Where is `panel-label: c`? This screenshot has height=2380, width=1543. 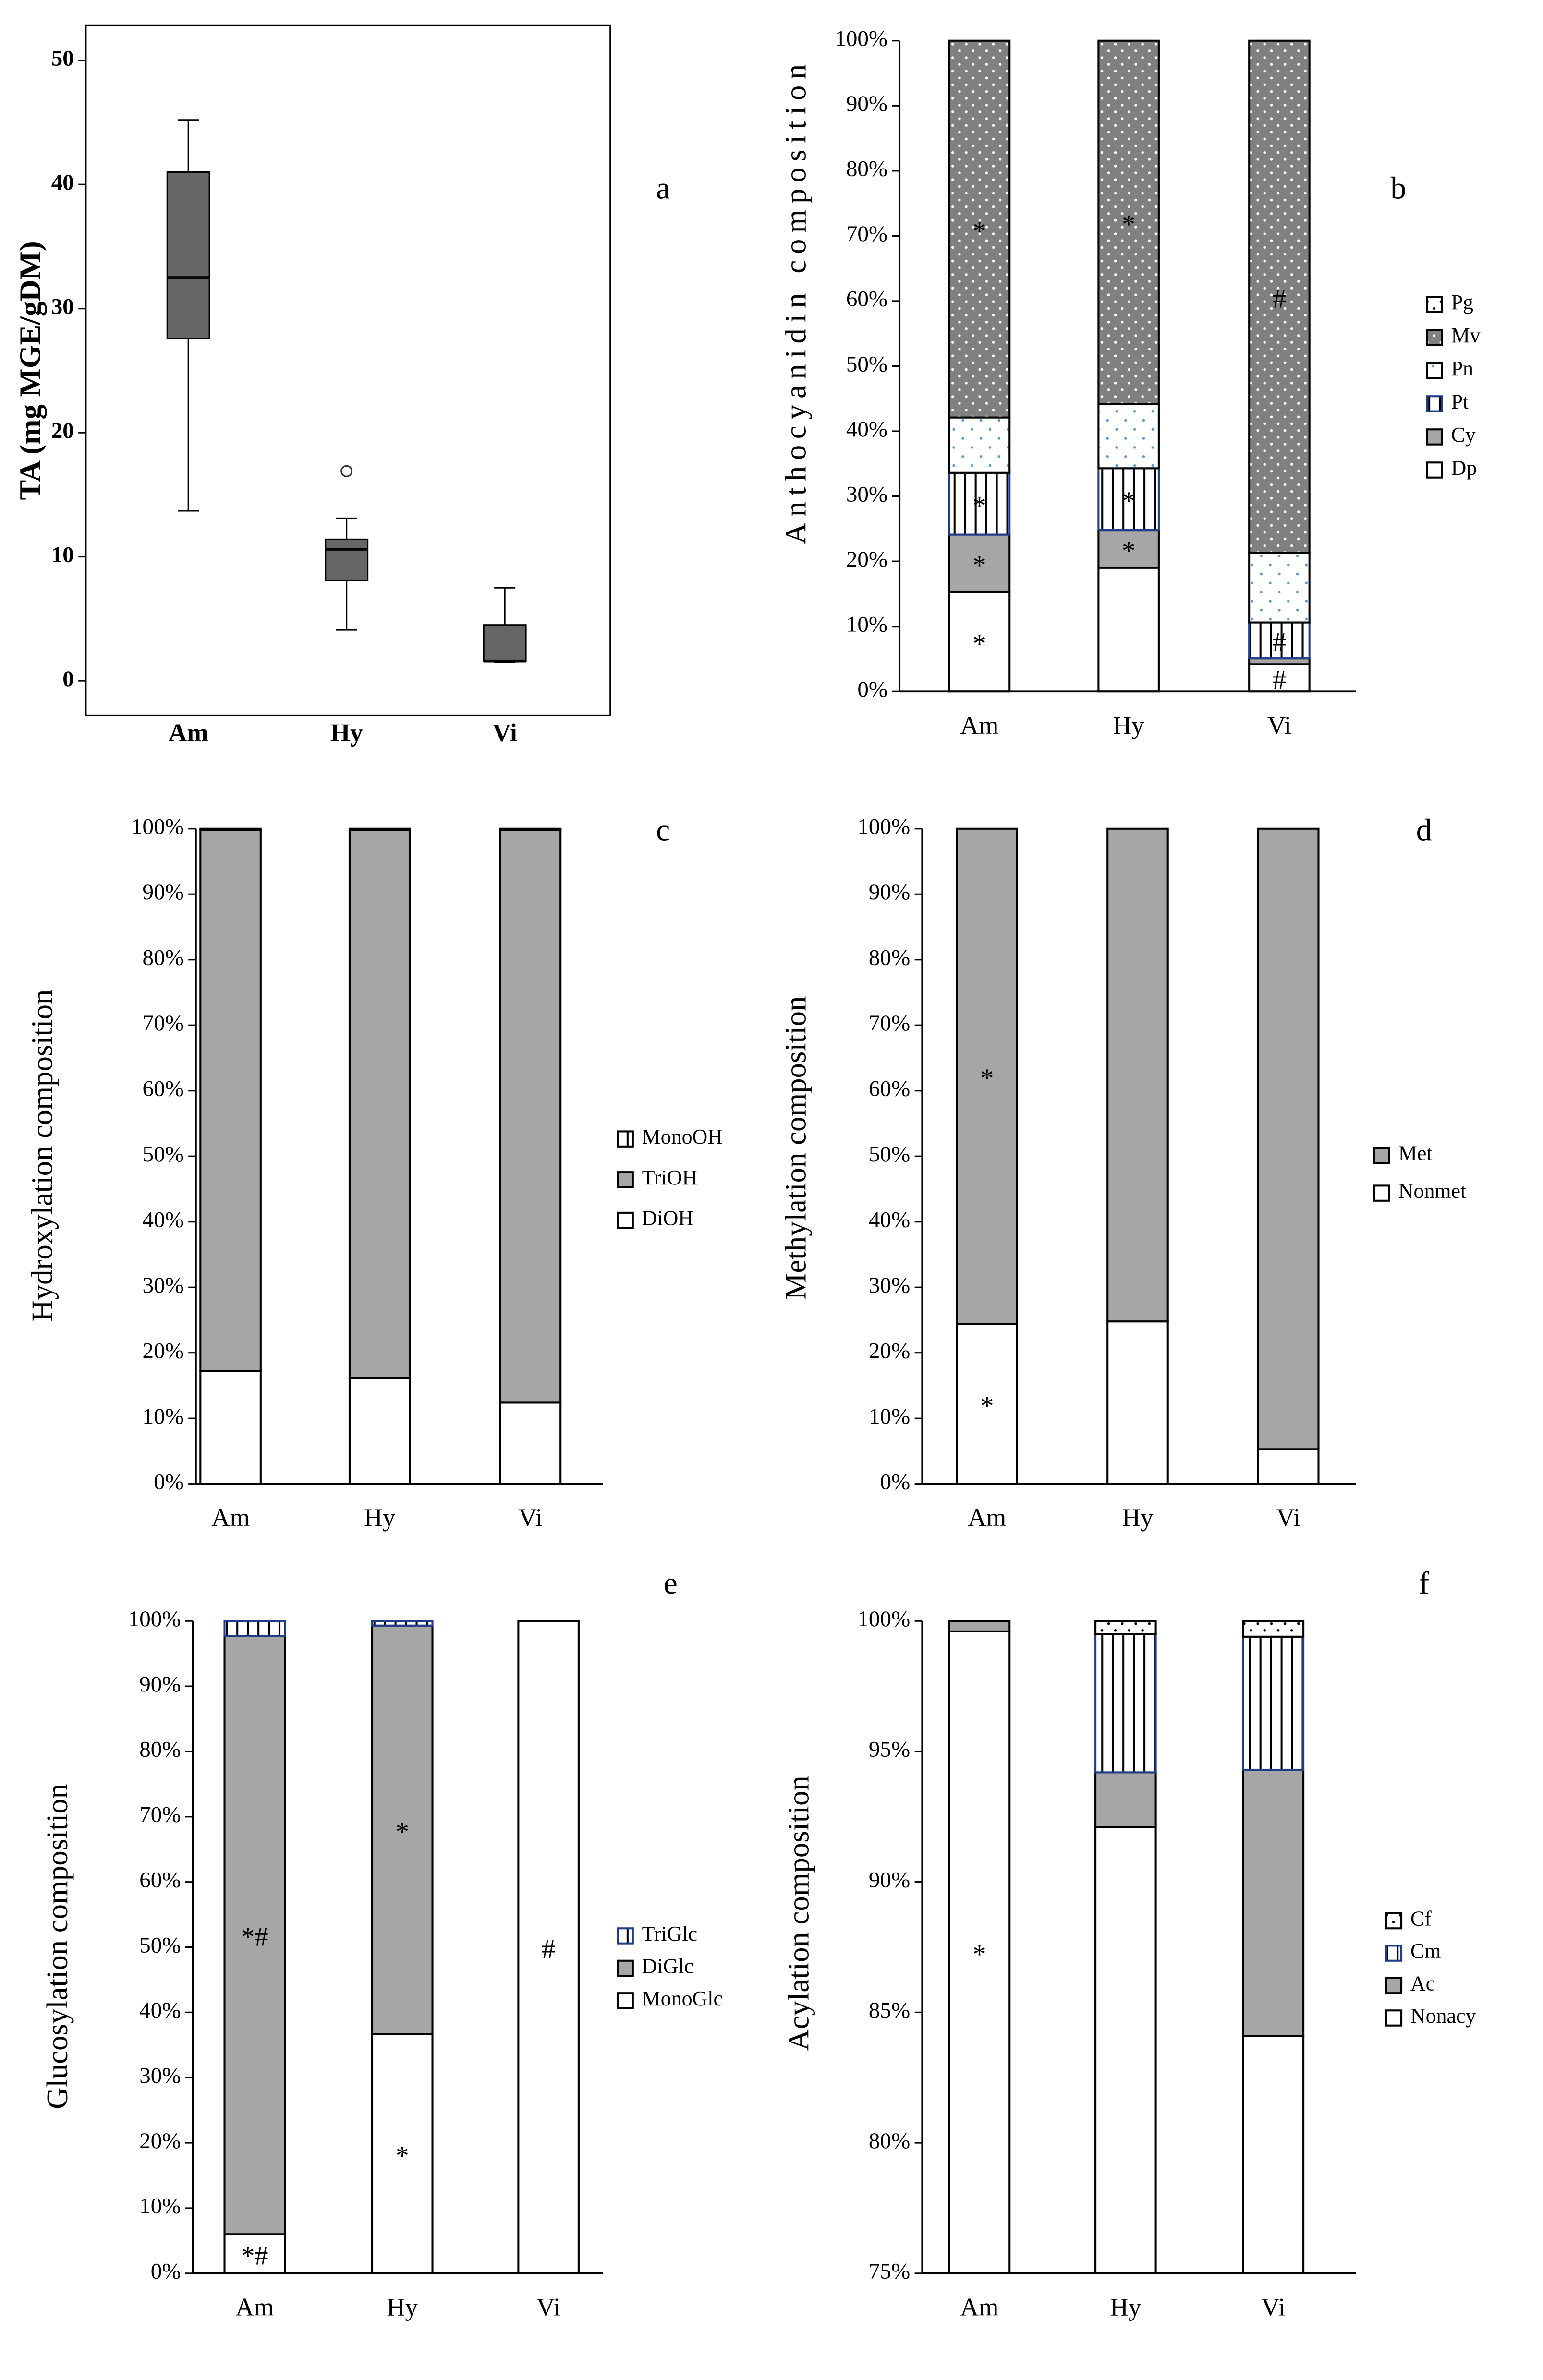 panel-label: c is located at coordinates (663, 830).